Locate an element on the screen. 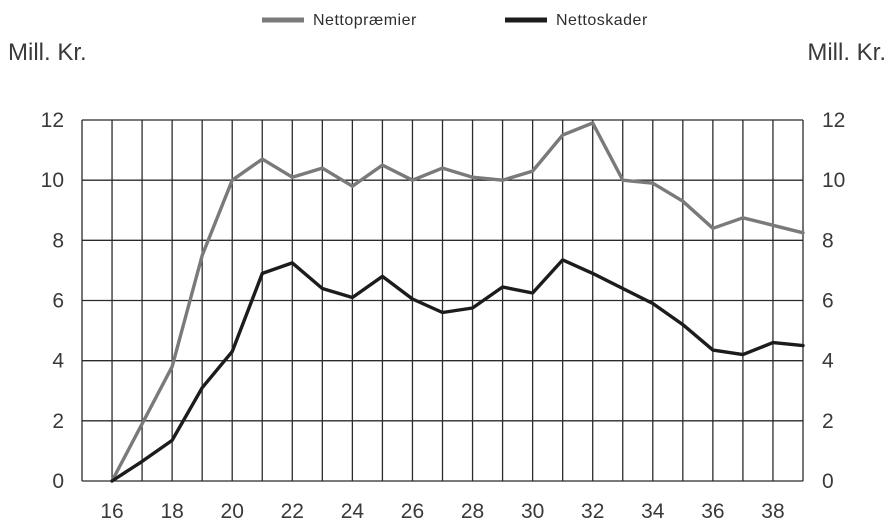  x-tick-label: 24 is located at coordinates (353, 511).